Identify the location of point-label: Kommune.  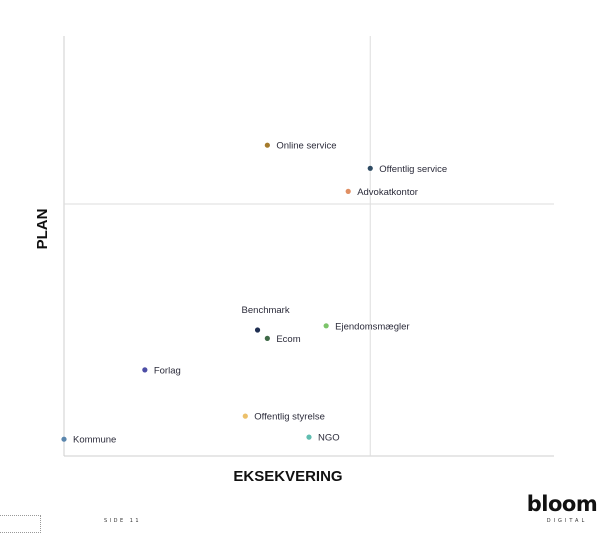
(94, 440).